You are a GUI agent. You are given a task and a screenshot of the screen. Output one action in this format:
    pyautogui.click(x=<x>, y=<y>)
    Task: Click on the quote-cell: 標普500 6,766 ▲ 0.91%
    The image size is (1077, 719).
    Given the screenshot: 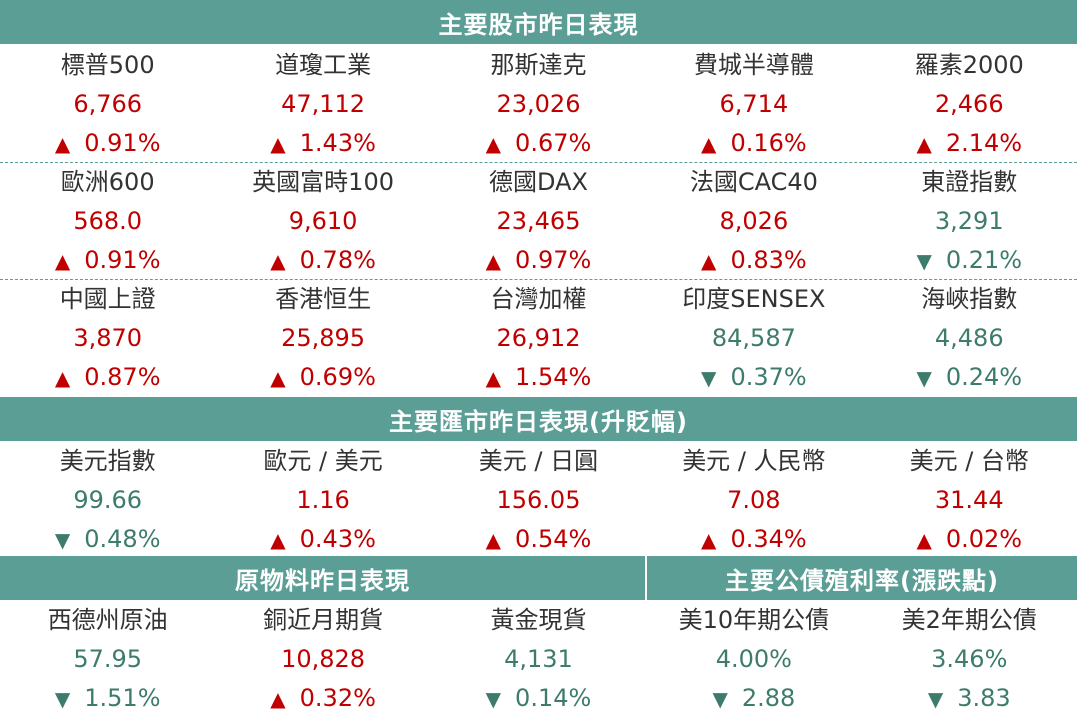 What is the action you would take?
    pyautogui.click(x=107, y=104)
    